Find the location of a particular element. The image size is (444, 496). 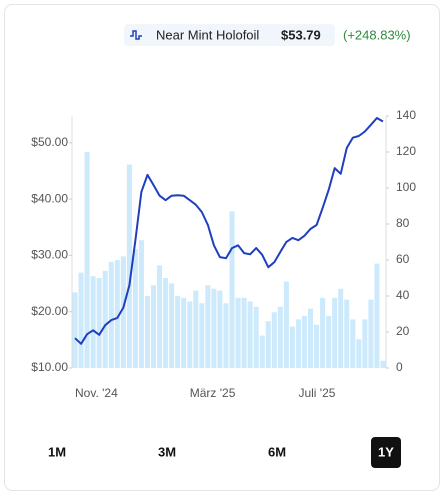

legend-bg is located at coordinates (229, 35).